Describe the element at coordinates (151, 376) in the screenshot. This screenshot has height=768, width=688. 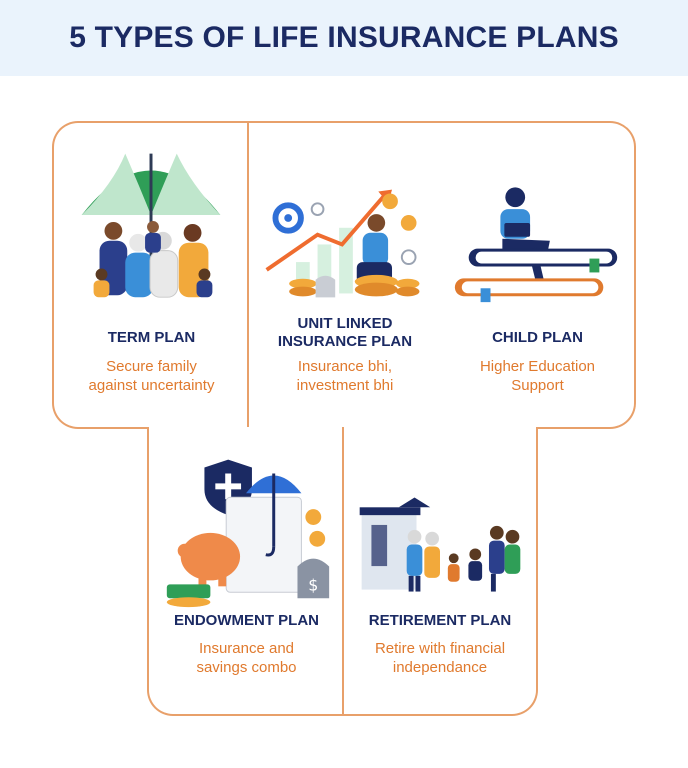
I see `plan-description: Secure family against uncertainty` at that location.